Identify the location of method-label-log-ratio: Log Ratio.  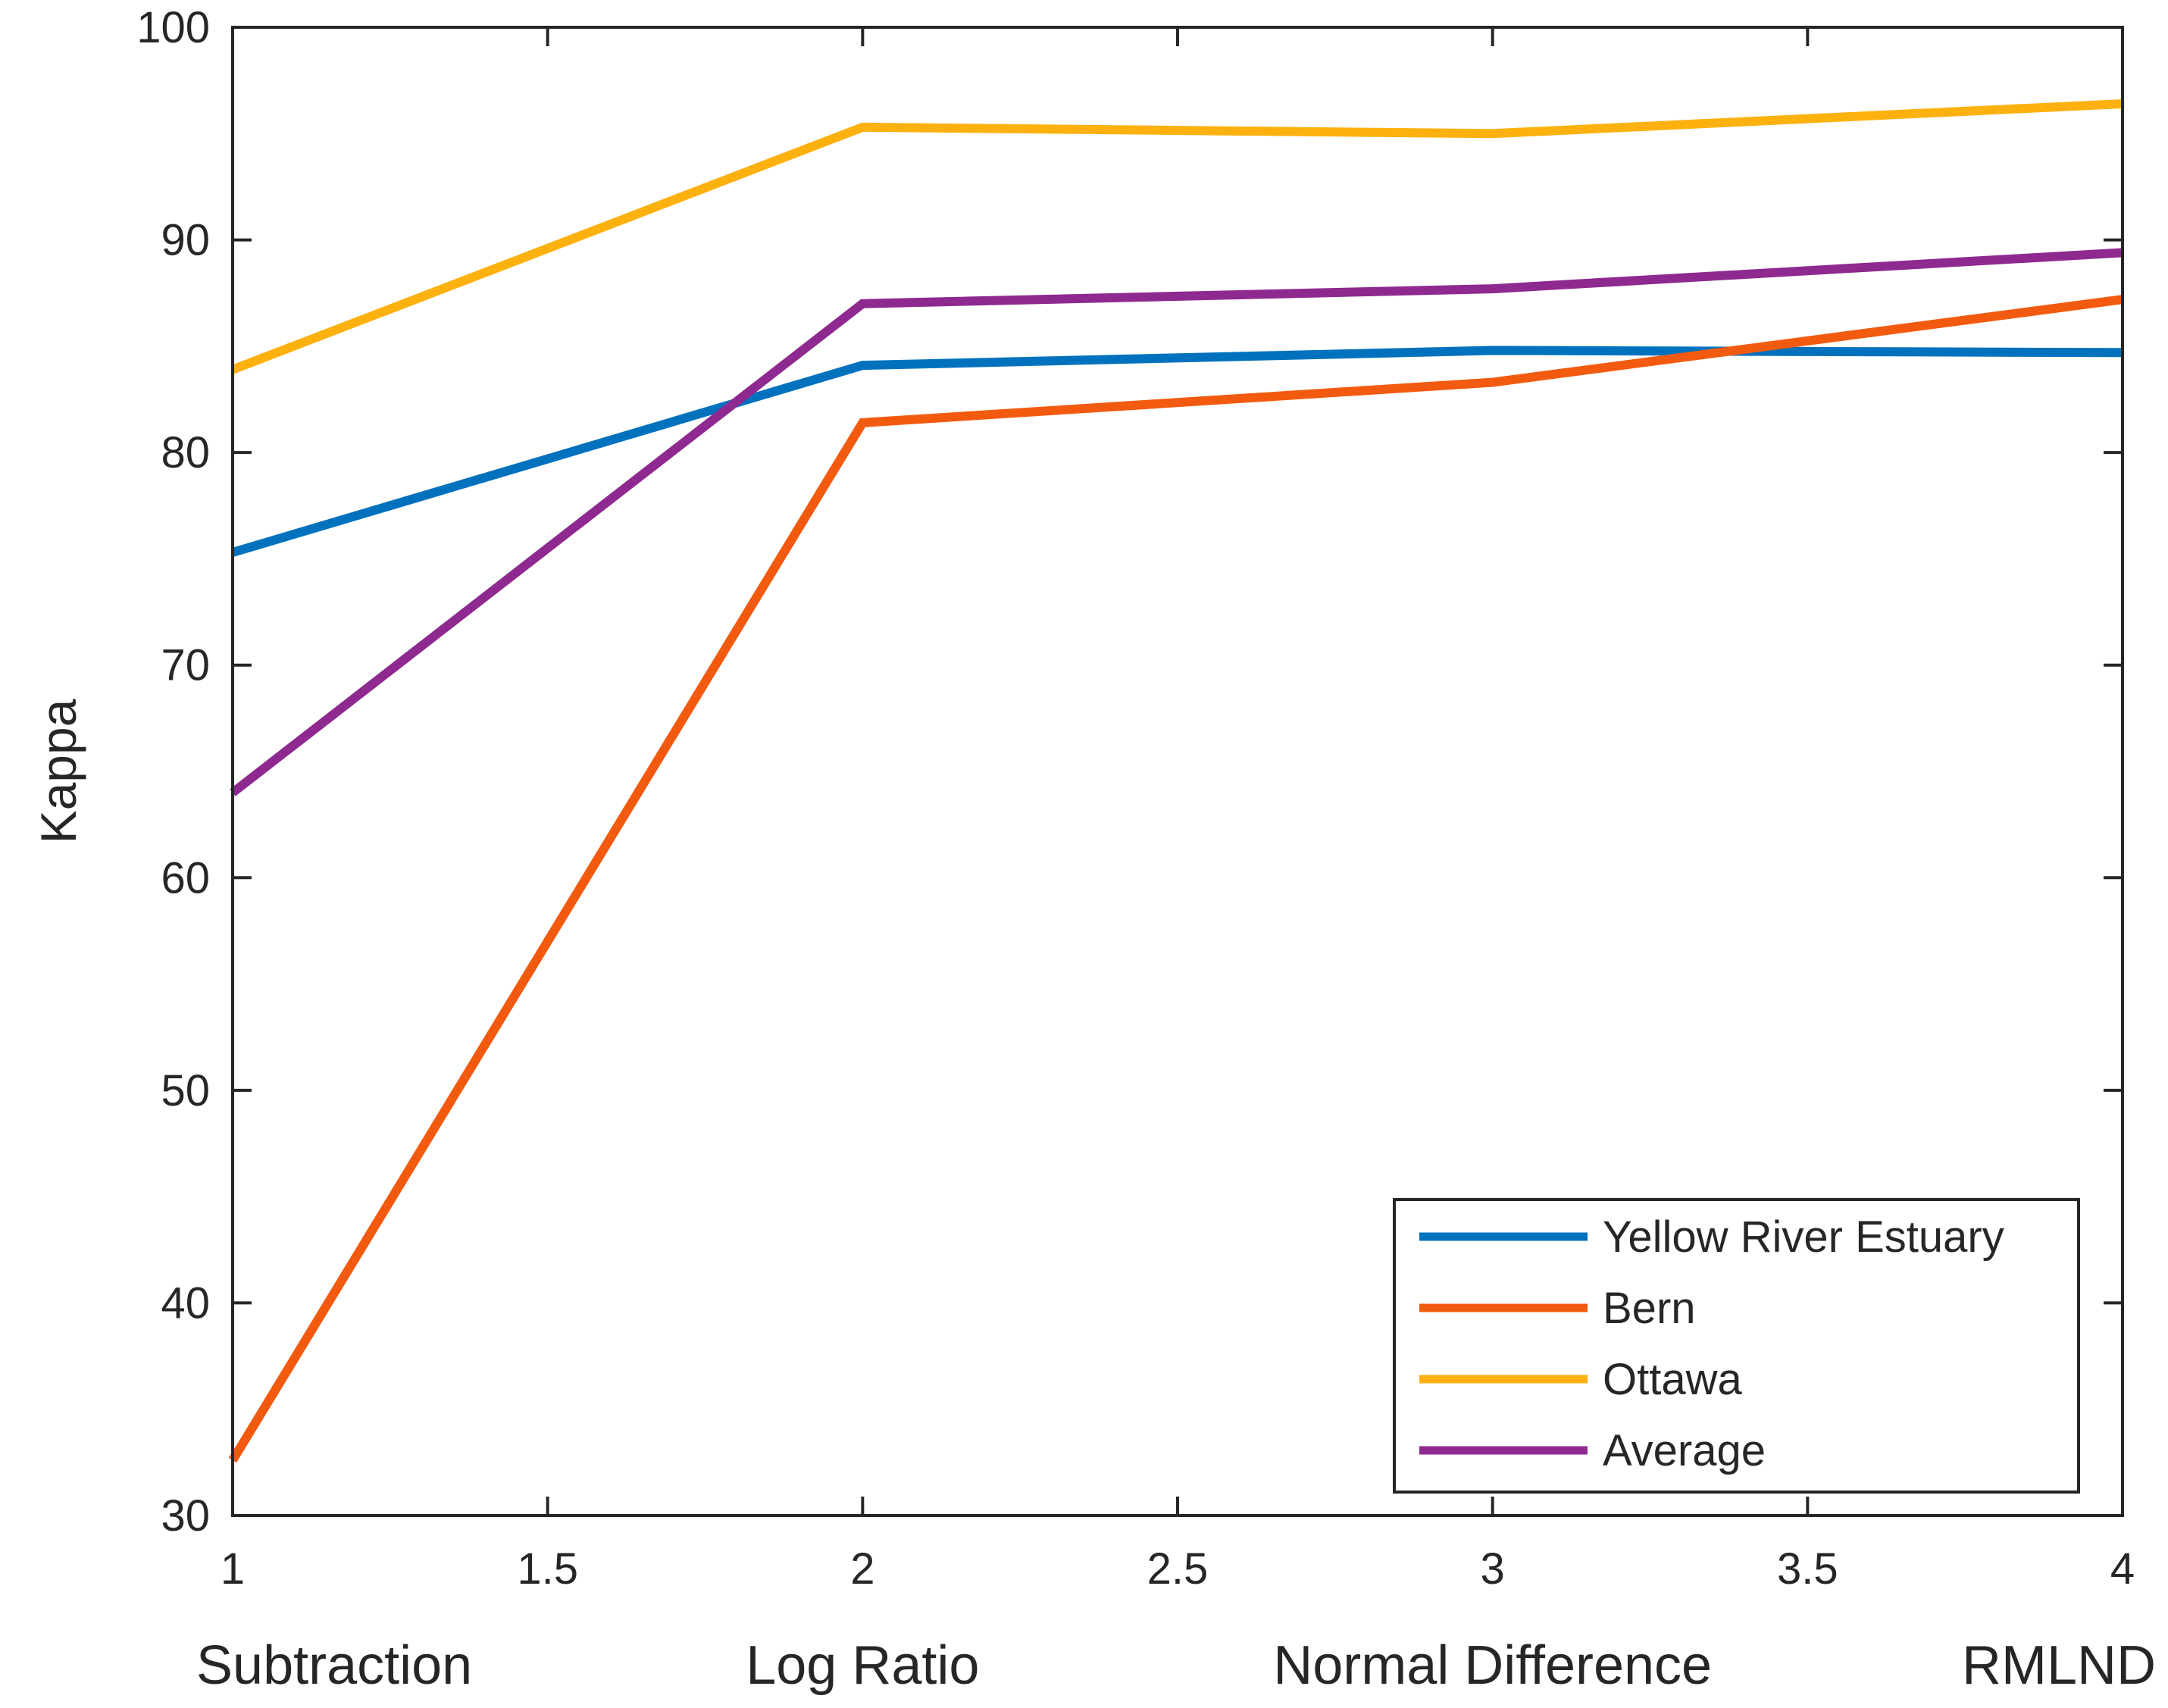
(862, 1665).